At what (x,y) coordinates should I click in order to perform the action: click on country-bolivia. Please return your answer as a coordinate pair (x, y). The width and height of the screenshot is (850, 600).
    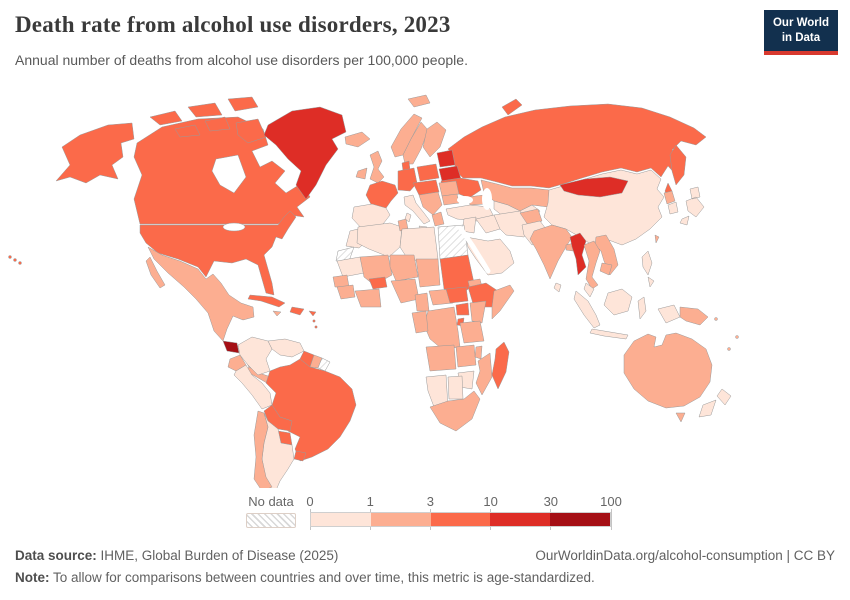
    Looking at the image, I should click on (278, 418).